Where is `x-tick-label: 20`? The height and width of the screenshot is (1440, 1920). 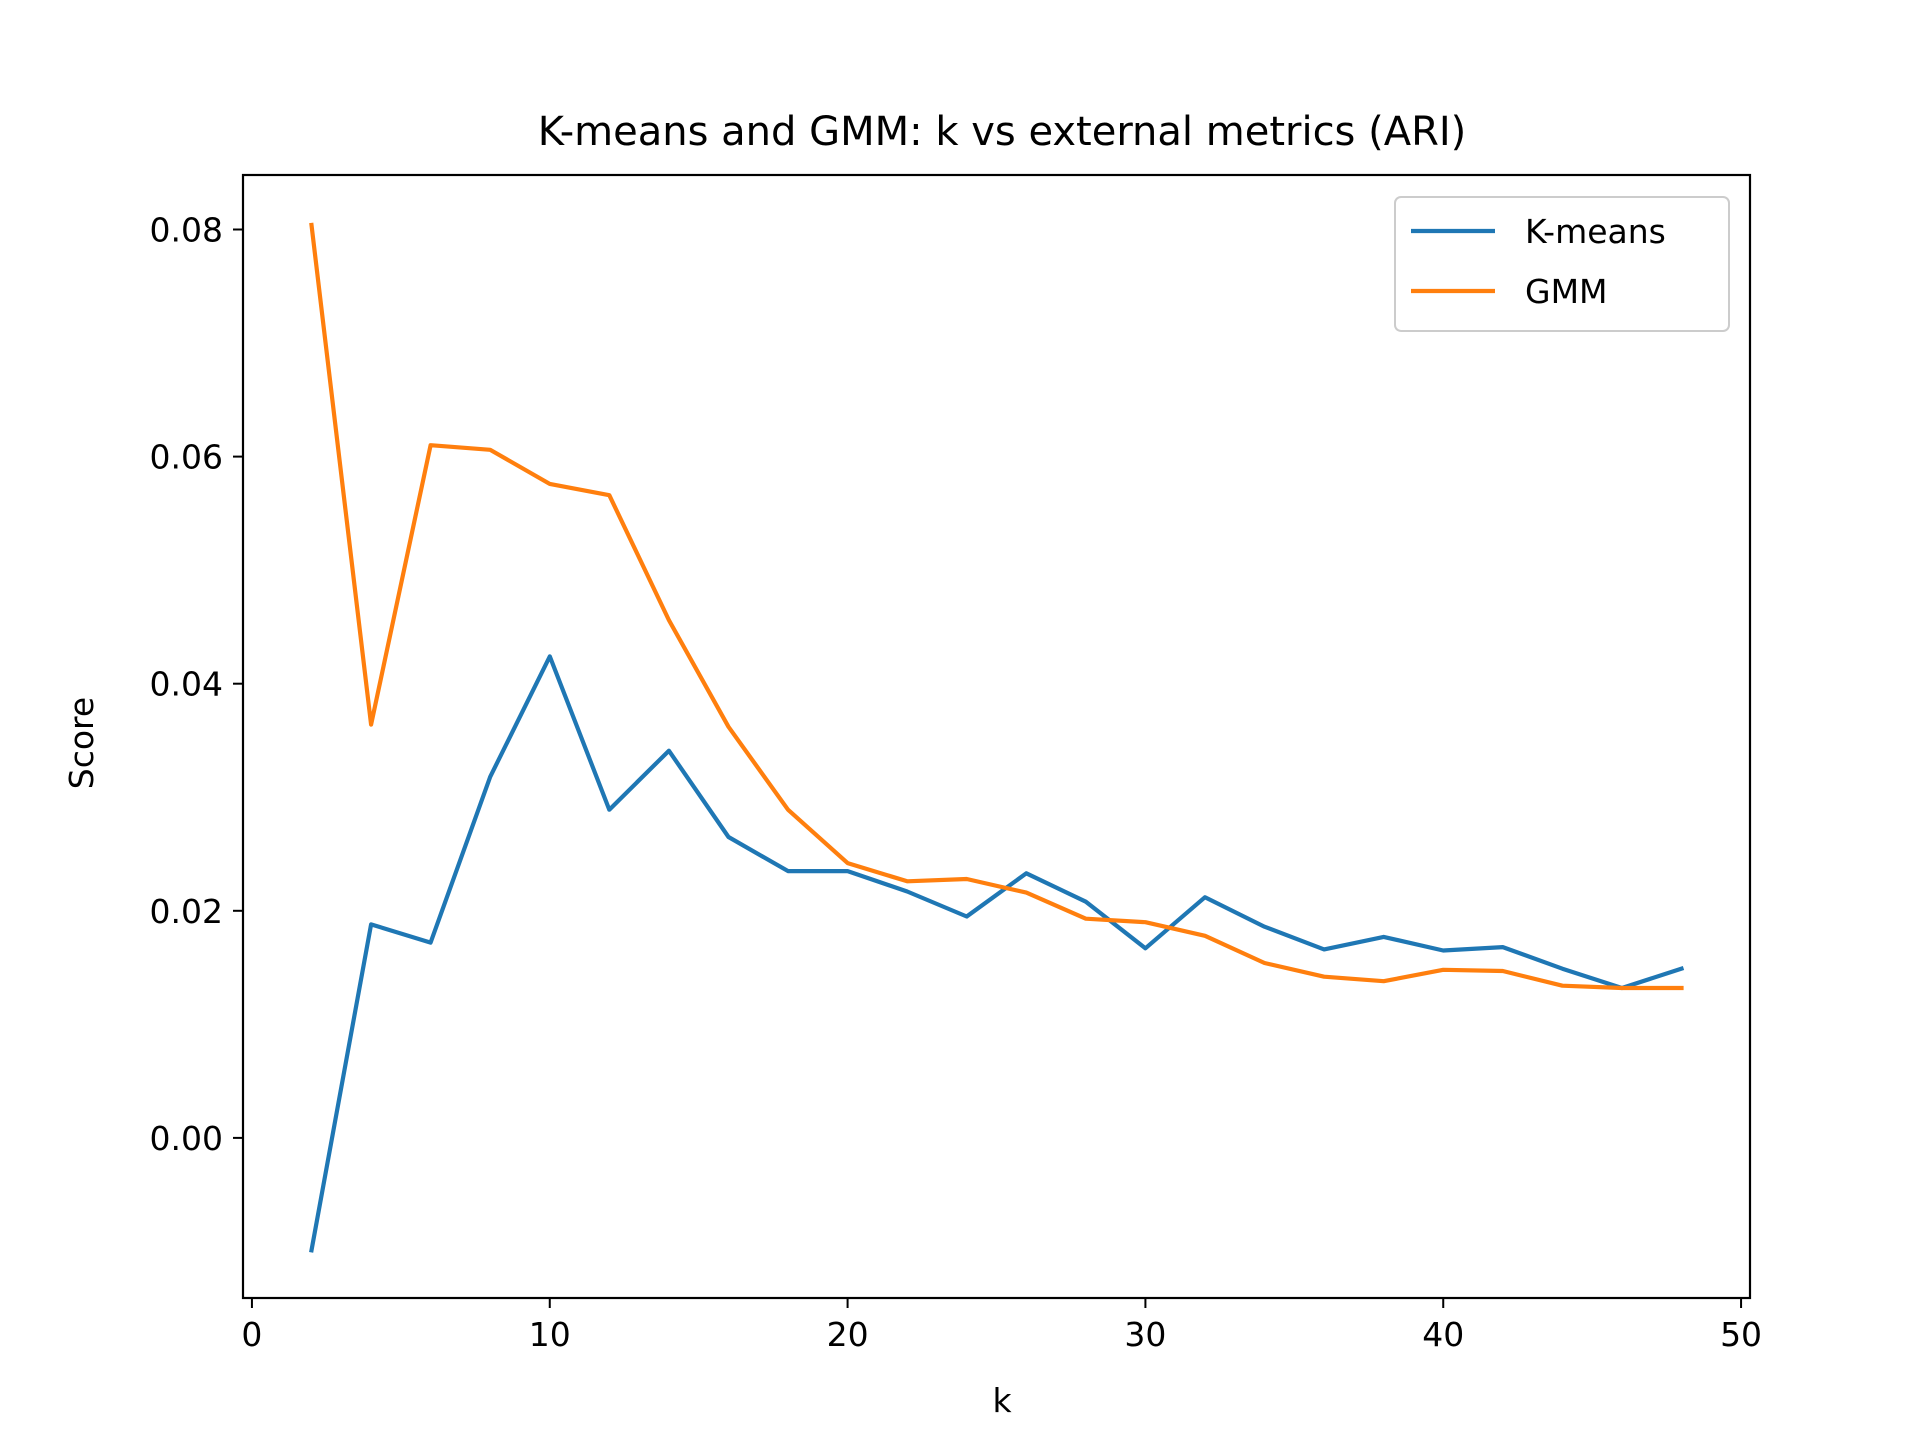
x-tick-label: 20 is located at coordinates (848, 1334).